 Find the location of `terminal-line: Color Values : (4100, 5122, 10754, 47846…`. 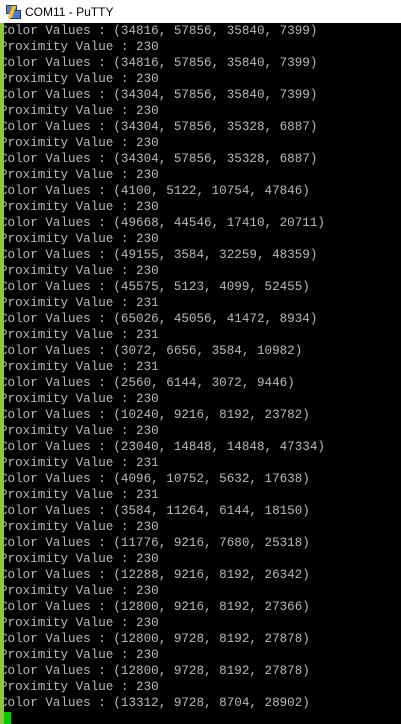

terminal-line: Color Values : (4100, 5122, 10754, 47846… is located at coordinates (157, 191).